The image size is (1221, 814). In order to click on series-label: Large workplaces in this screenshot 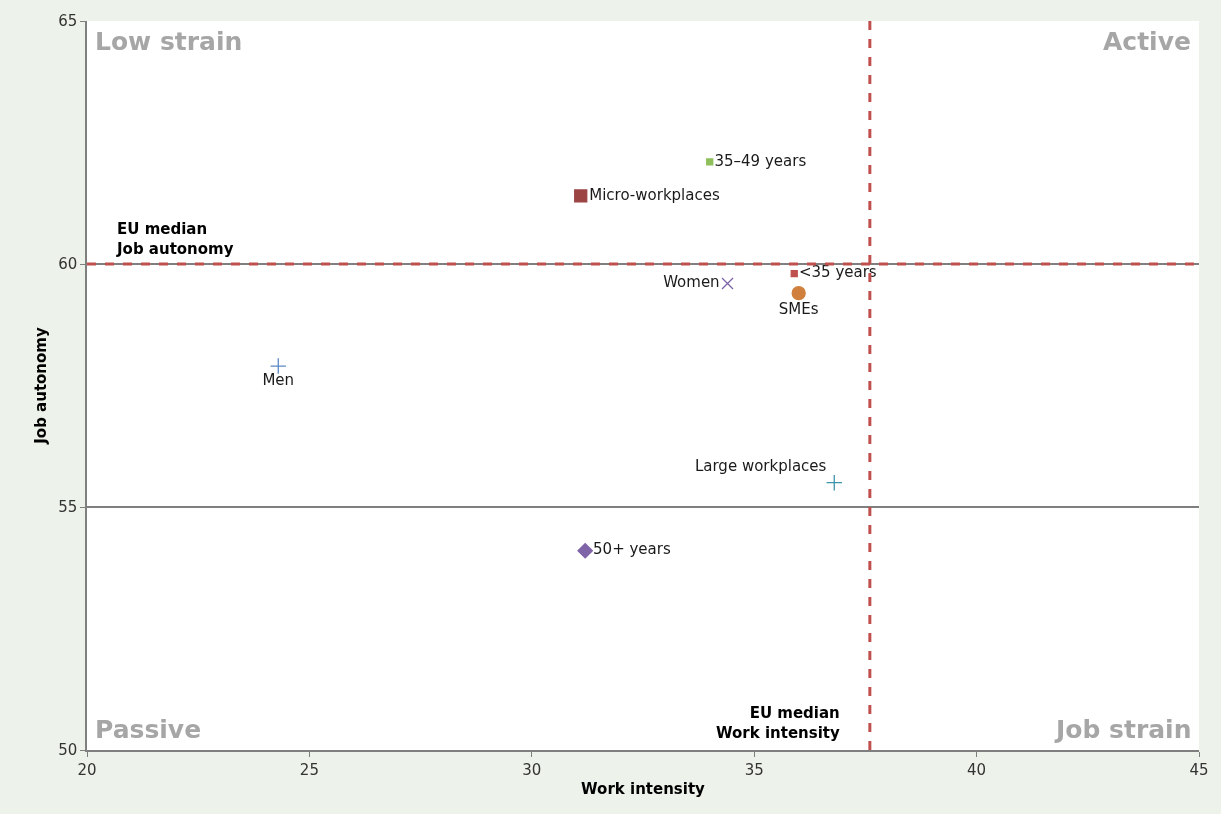, I will do `click(760, 466)`.